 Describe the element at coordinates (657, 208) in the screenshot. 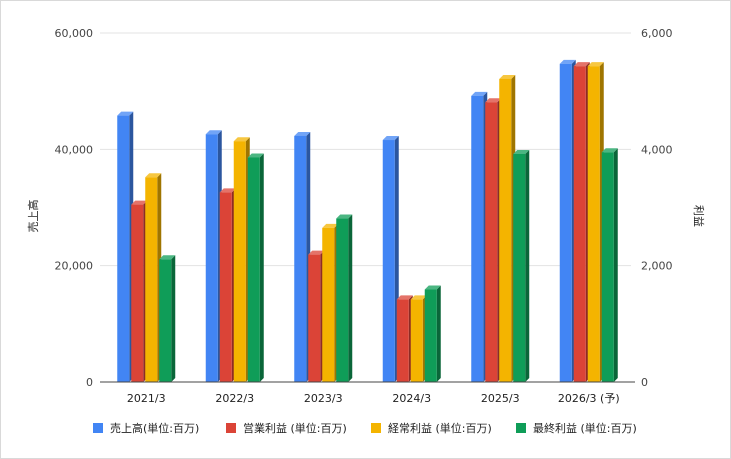

I see `right-axis-ticks: 0 2,000 4,000 6,000` at that location.